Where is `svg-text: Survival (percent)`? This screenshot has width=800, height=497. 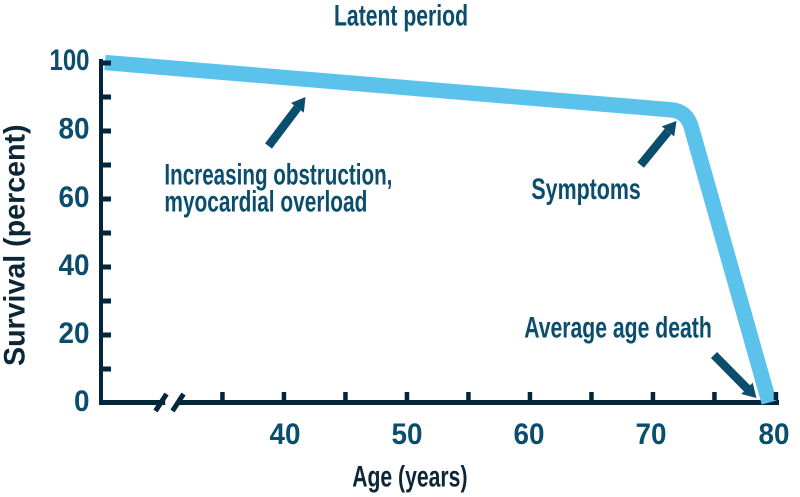
svg-text: Survival (percent) is located at coordinates (16, 246).